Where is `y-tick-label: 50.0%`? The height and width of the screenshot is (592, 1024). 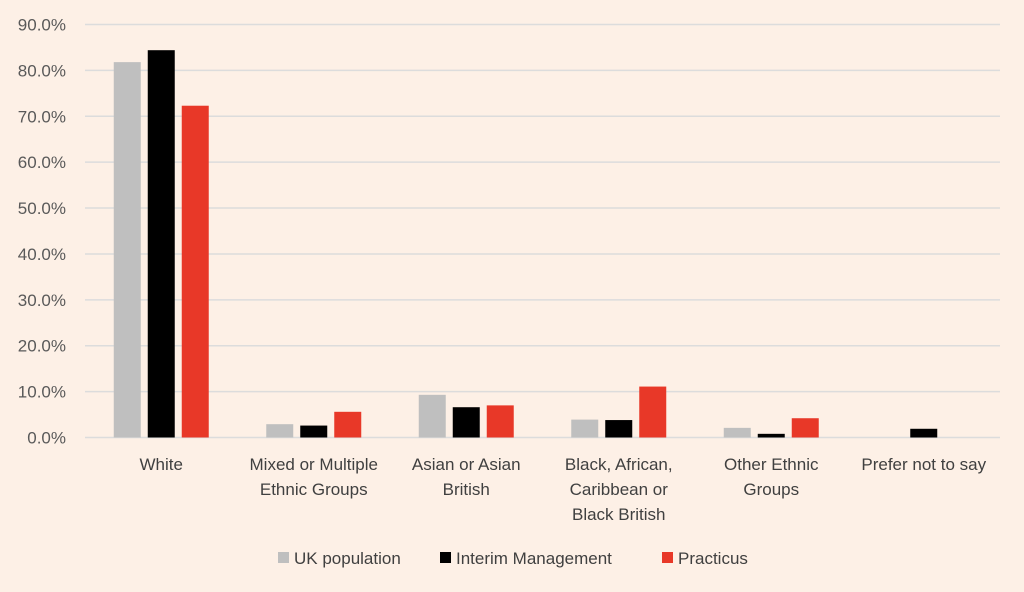 y-tick-label: 50.0% is located at coordinates (42, 208).